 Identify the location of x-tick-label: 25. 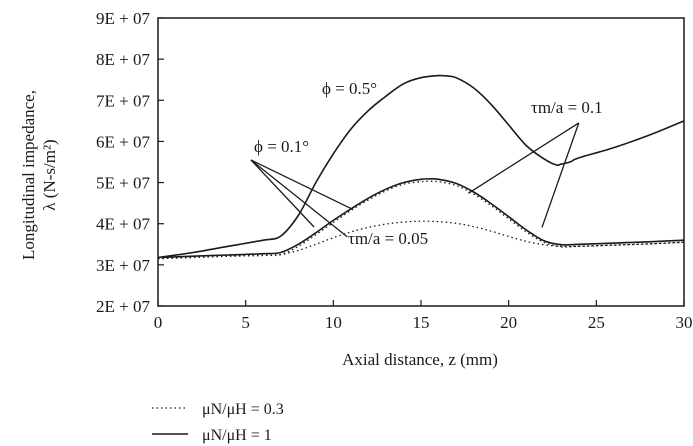
(596, 322).